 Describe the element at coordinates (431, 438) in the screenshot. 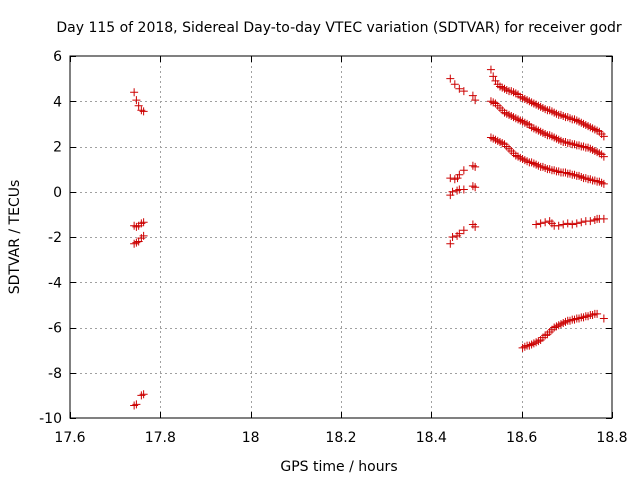

I see `x-tick-label: 18.4` at that location.